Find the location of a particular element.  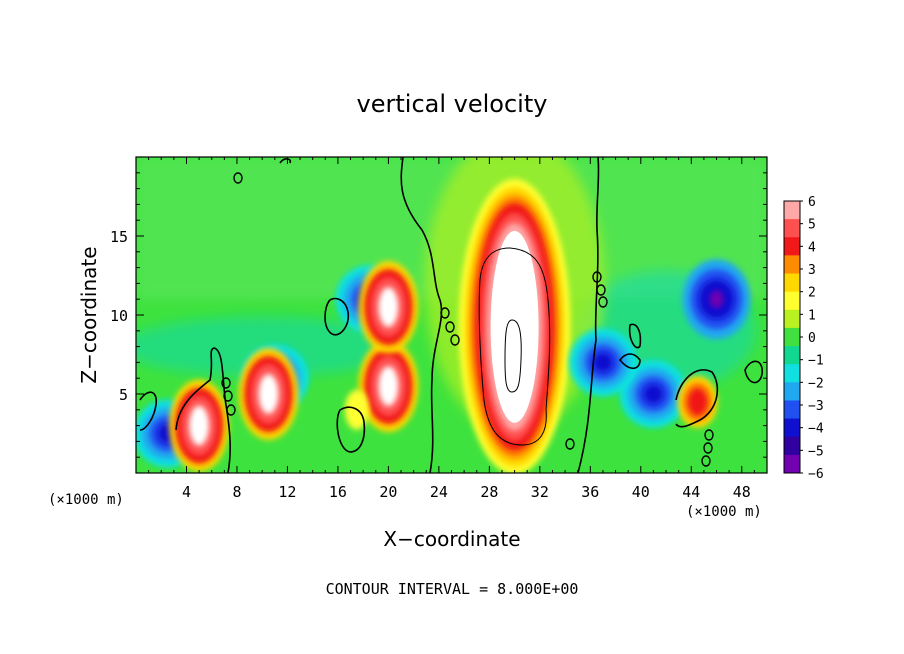

colorbar-label-4: 2 is located at coordinates (812, 293).